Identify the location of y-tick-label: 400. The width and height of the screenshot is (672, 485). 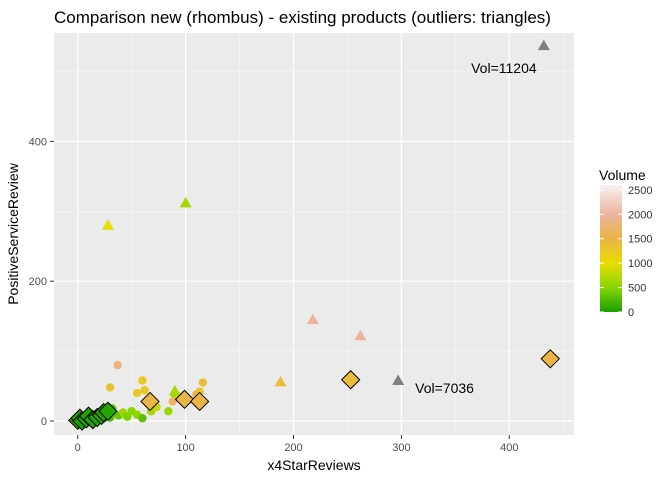
(38, 142).